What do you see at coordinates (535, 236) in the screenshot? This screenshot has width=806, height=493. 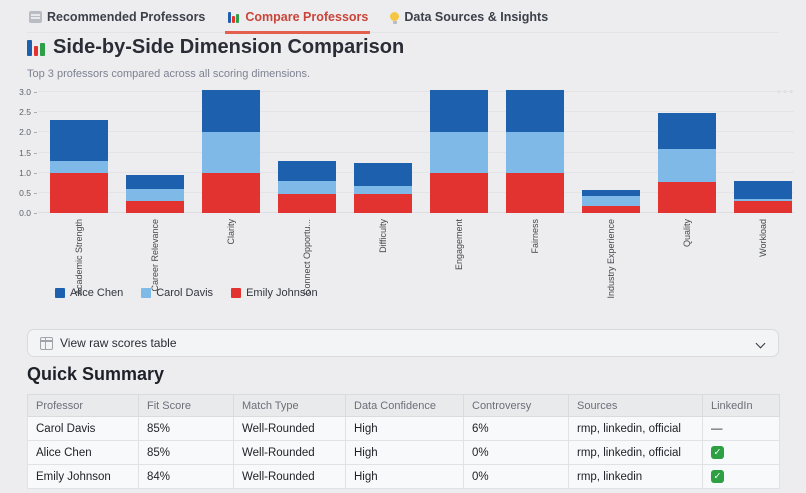 I see `x-axis-label: Fairness` at bounding box center [535, 236].